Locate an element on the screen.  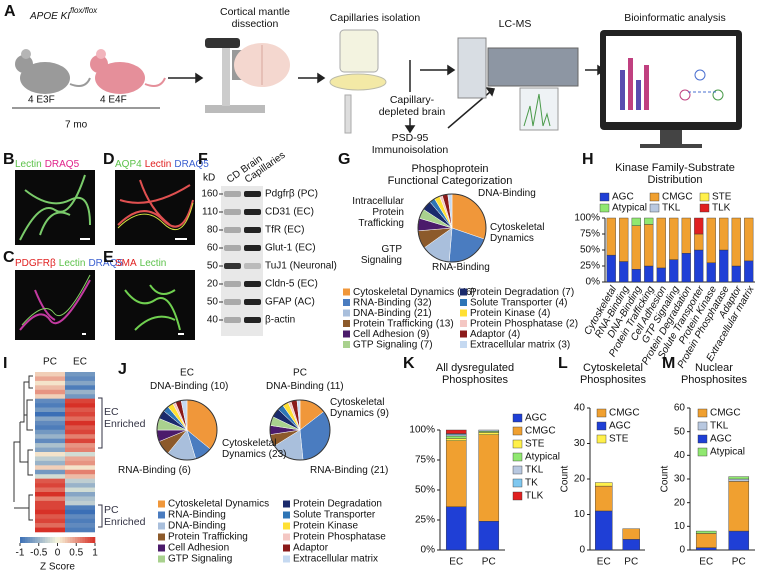
y-tick-label: 10 is located at coordinates (580, 514).